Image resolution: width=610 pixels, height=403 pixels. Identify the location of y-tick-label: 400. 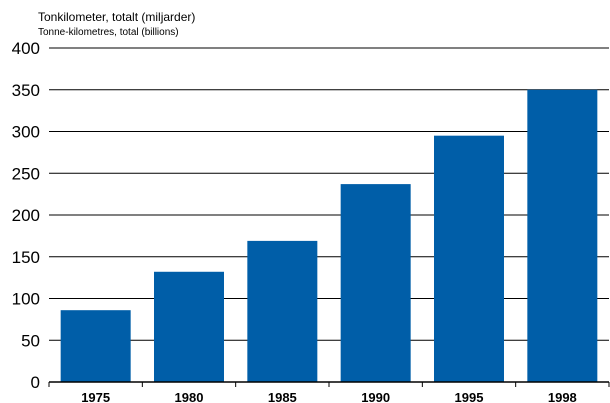
(26, 48).